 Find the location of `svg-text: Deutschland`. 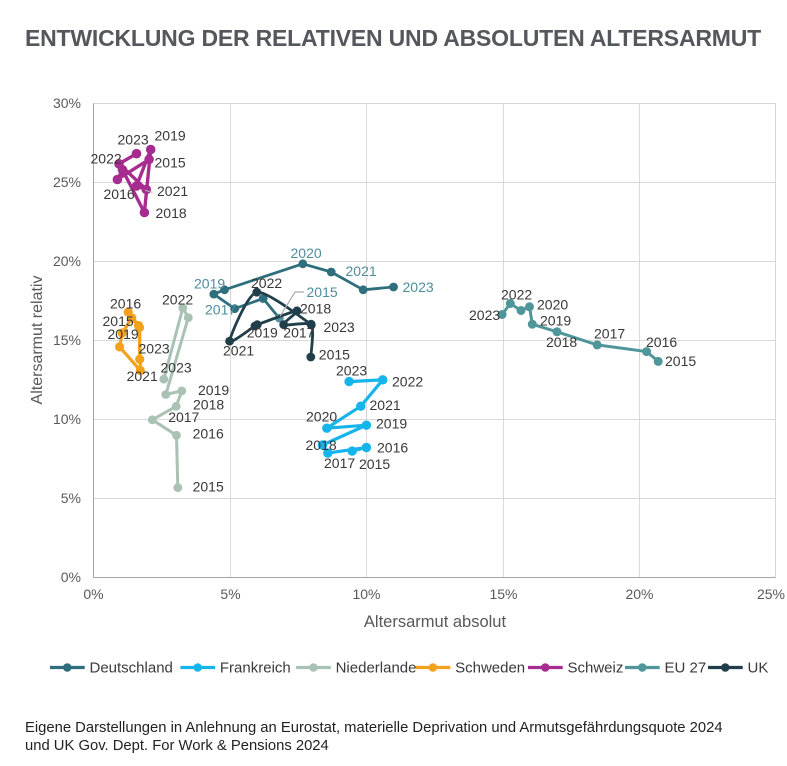

svg-text: Deutschland is located at coordinates (131, 668).